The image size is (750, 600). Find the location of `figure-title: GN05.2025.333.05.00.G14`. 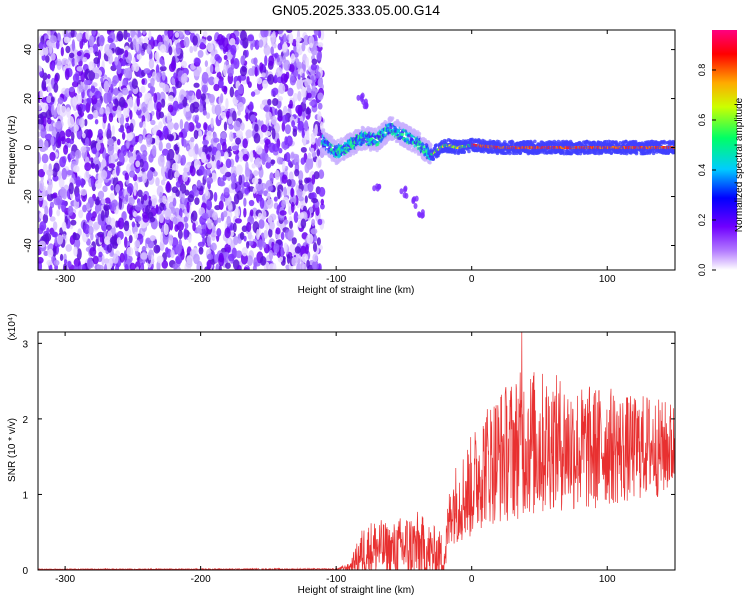

figure-title: GN05.2025.333.05.00.G14 is located at coordinates (356, 10).